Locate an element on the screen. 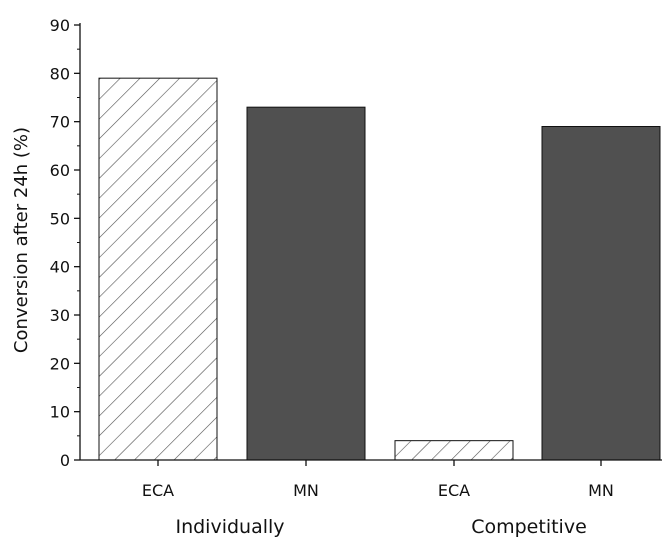 This screenshot has width=665, height=543. y-tick-label: 50 is located at coordinates (60, 218).